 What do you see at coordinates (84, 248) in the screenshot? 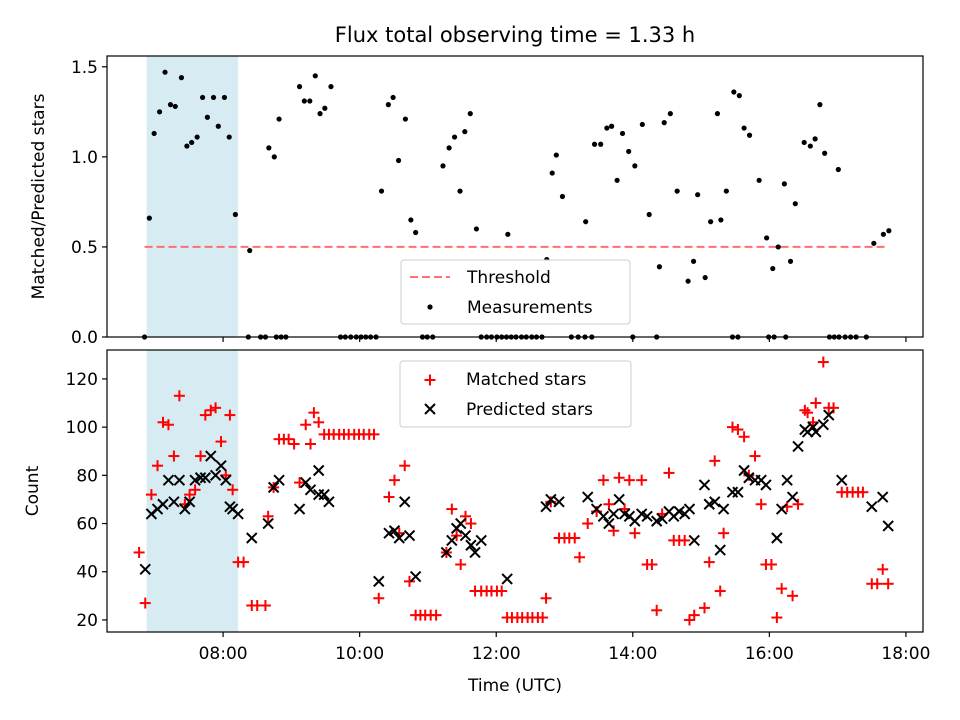
I see `top-y-tick-label: 0.5` at bounding box center [84, 248].